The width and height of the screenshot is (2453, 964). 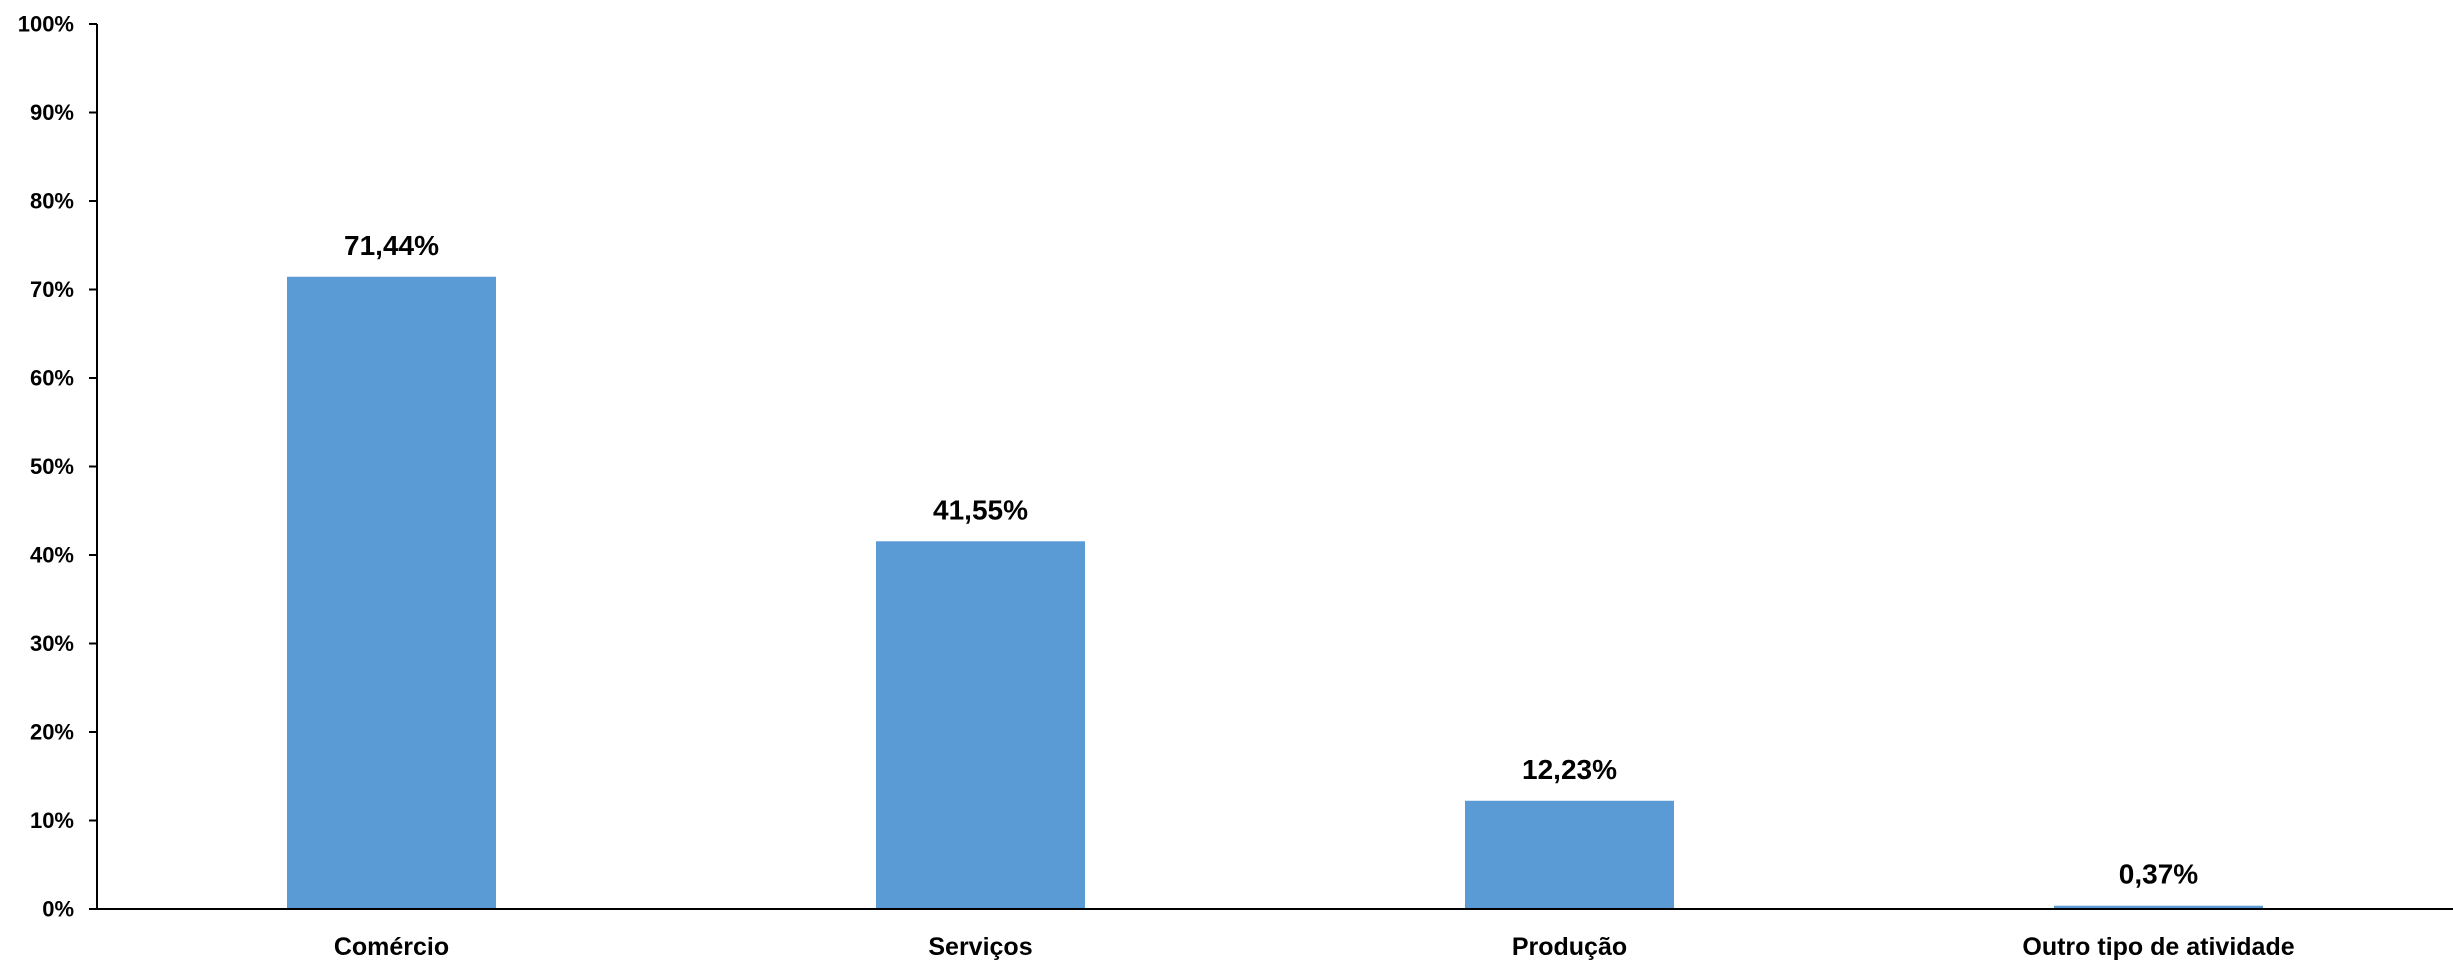 What do you see at coordinates (52, 112) in the screenshot?
I see `y-tick-label: 90%` at bounding box center [52, 112].